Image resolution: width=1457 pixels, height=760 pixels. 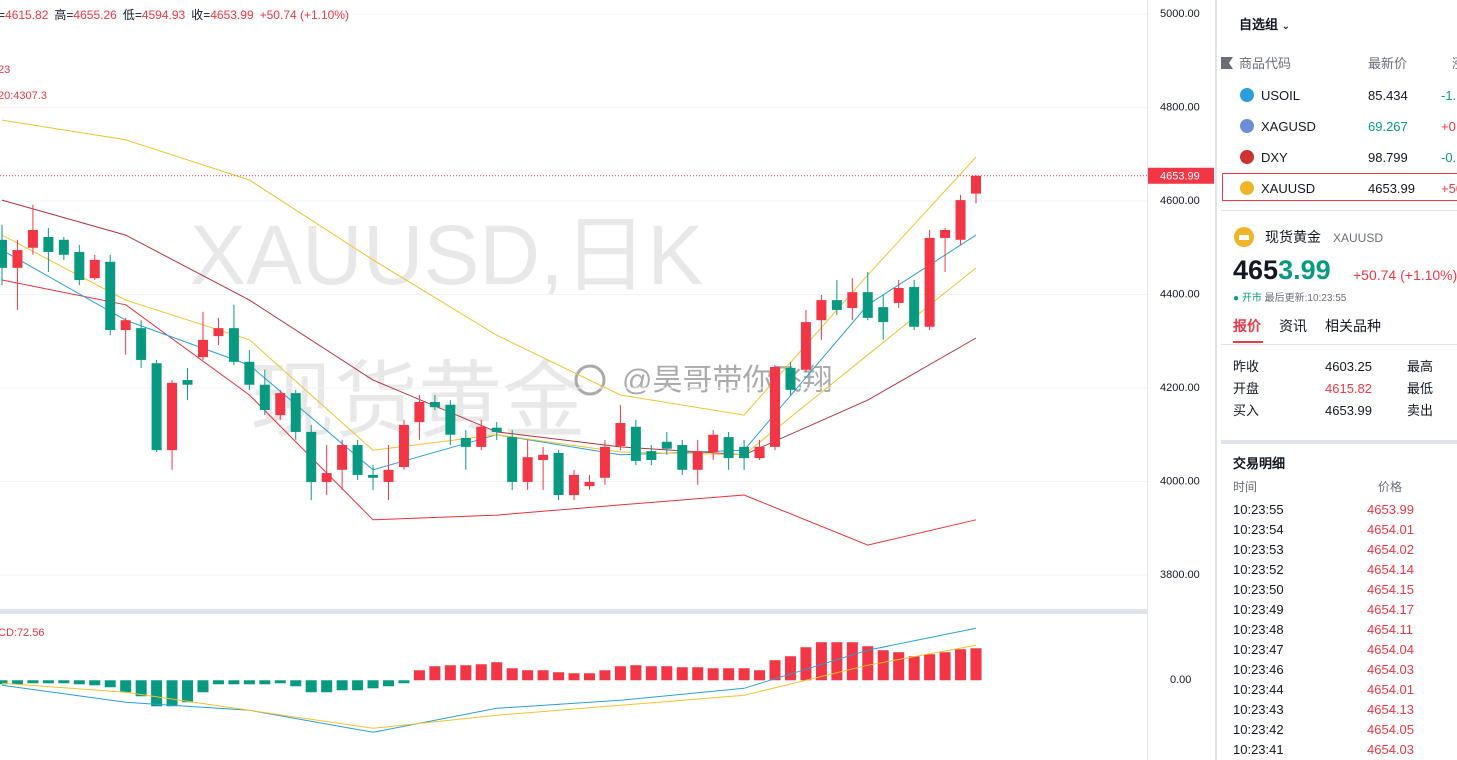 What do you see at coordinates (1305, 298) in the screenshot?
I see `last-update: 最后更新:10:23:55` at bounding box center [1305, 298].